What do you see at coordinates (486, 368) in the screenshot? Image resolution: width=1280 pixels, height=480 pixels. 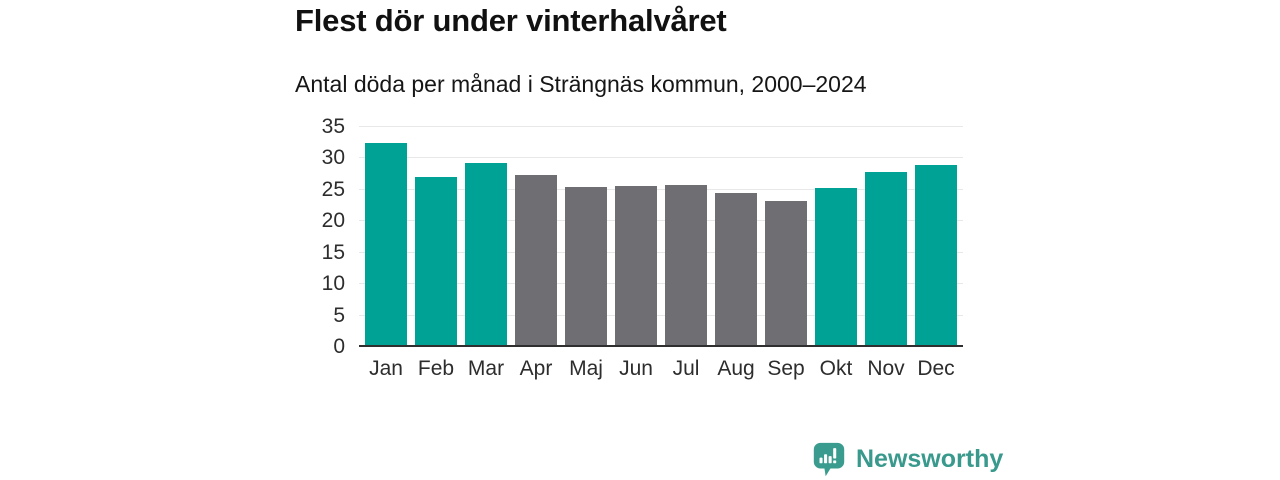 I see `x-tick-label: Mar` at bounding box center [486, 368].